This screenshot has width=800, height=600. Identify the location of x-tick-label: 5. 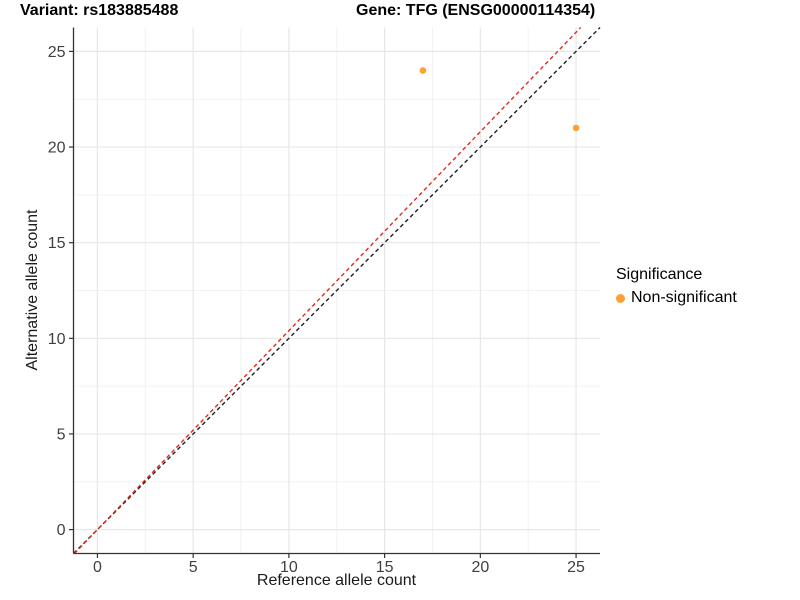
(193, 567).